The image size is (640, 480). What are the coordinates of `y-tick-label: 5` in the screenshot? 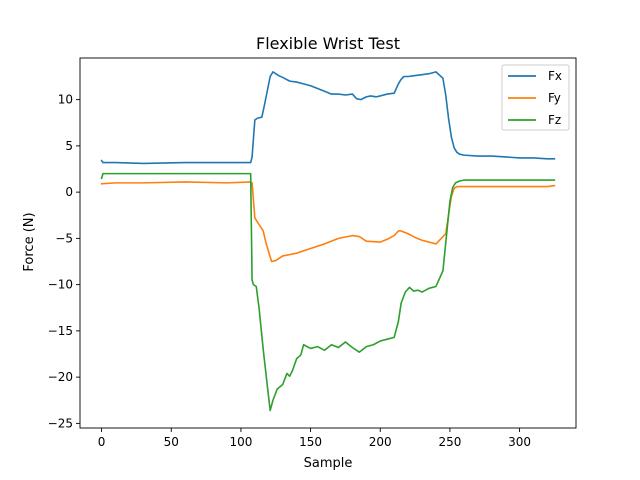 It's located at (69, 146).